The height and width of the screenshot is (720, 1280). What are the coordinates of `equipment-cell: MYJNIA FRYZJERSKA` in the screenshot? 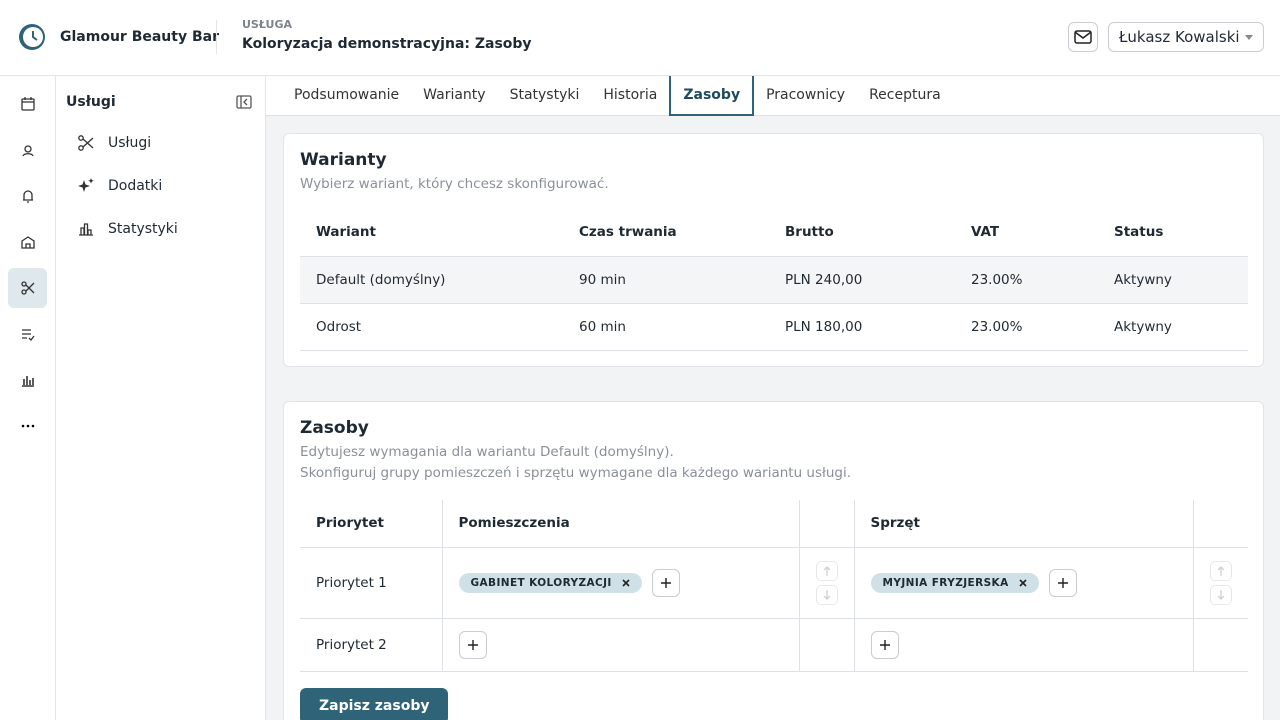 It's located at (1023, 583).